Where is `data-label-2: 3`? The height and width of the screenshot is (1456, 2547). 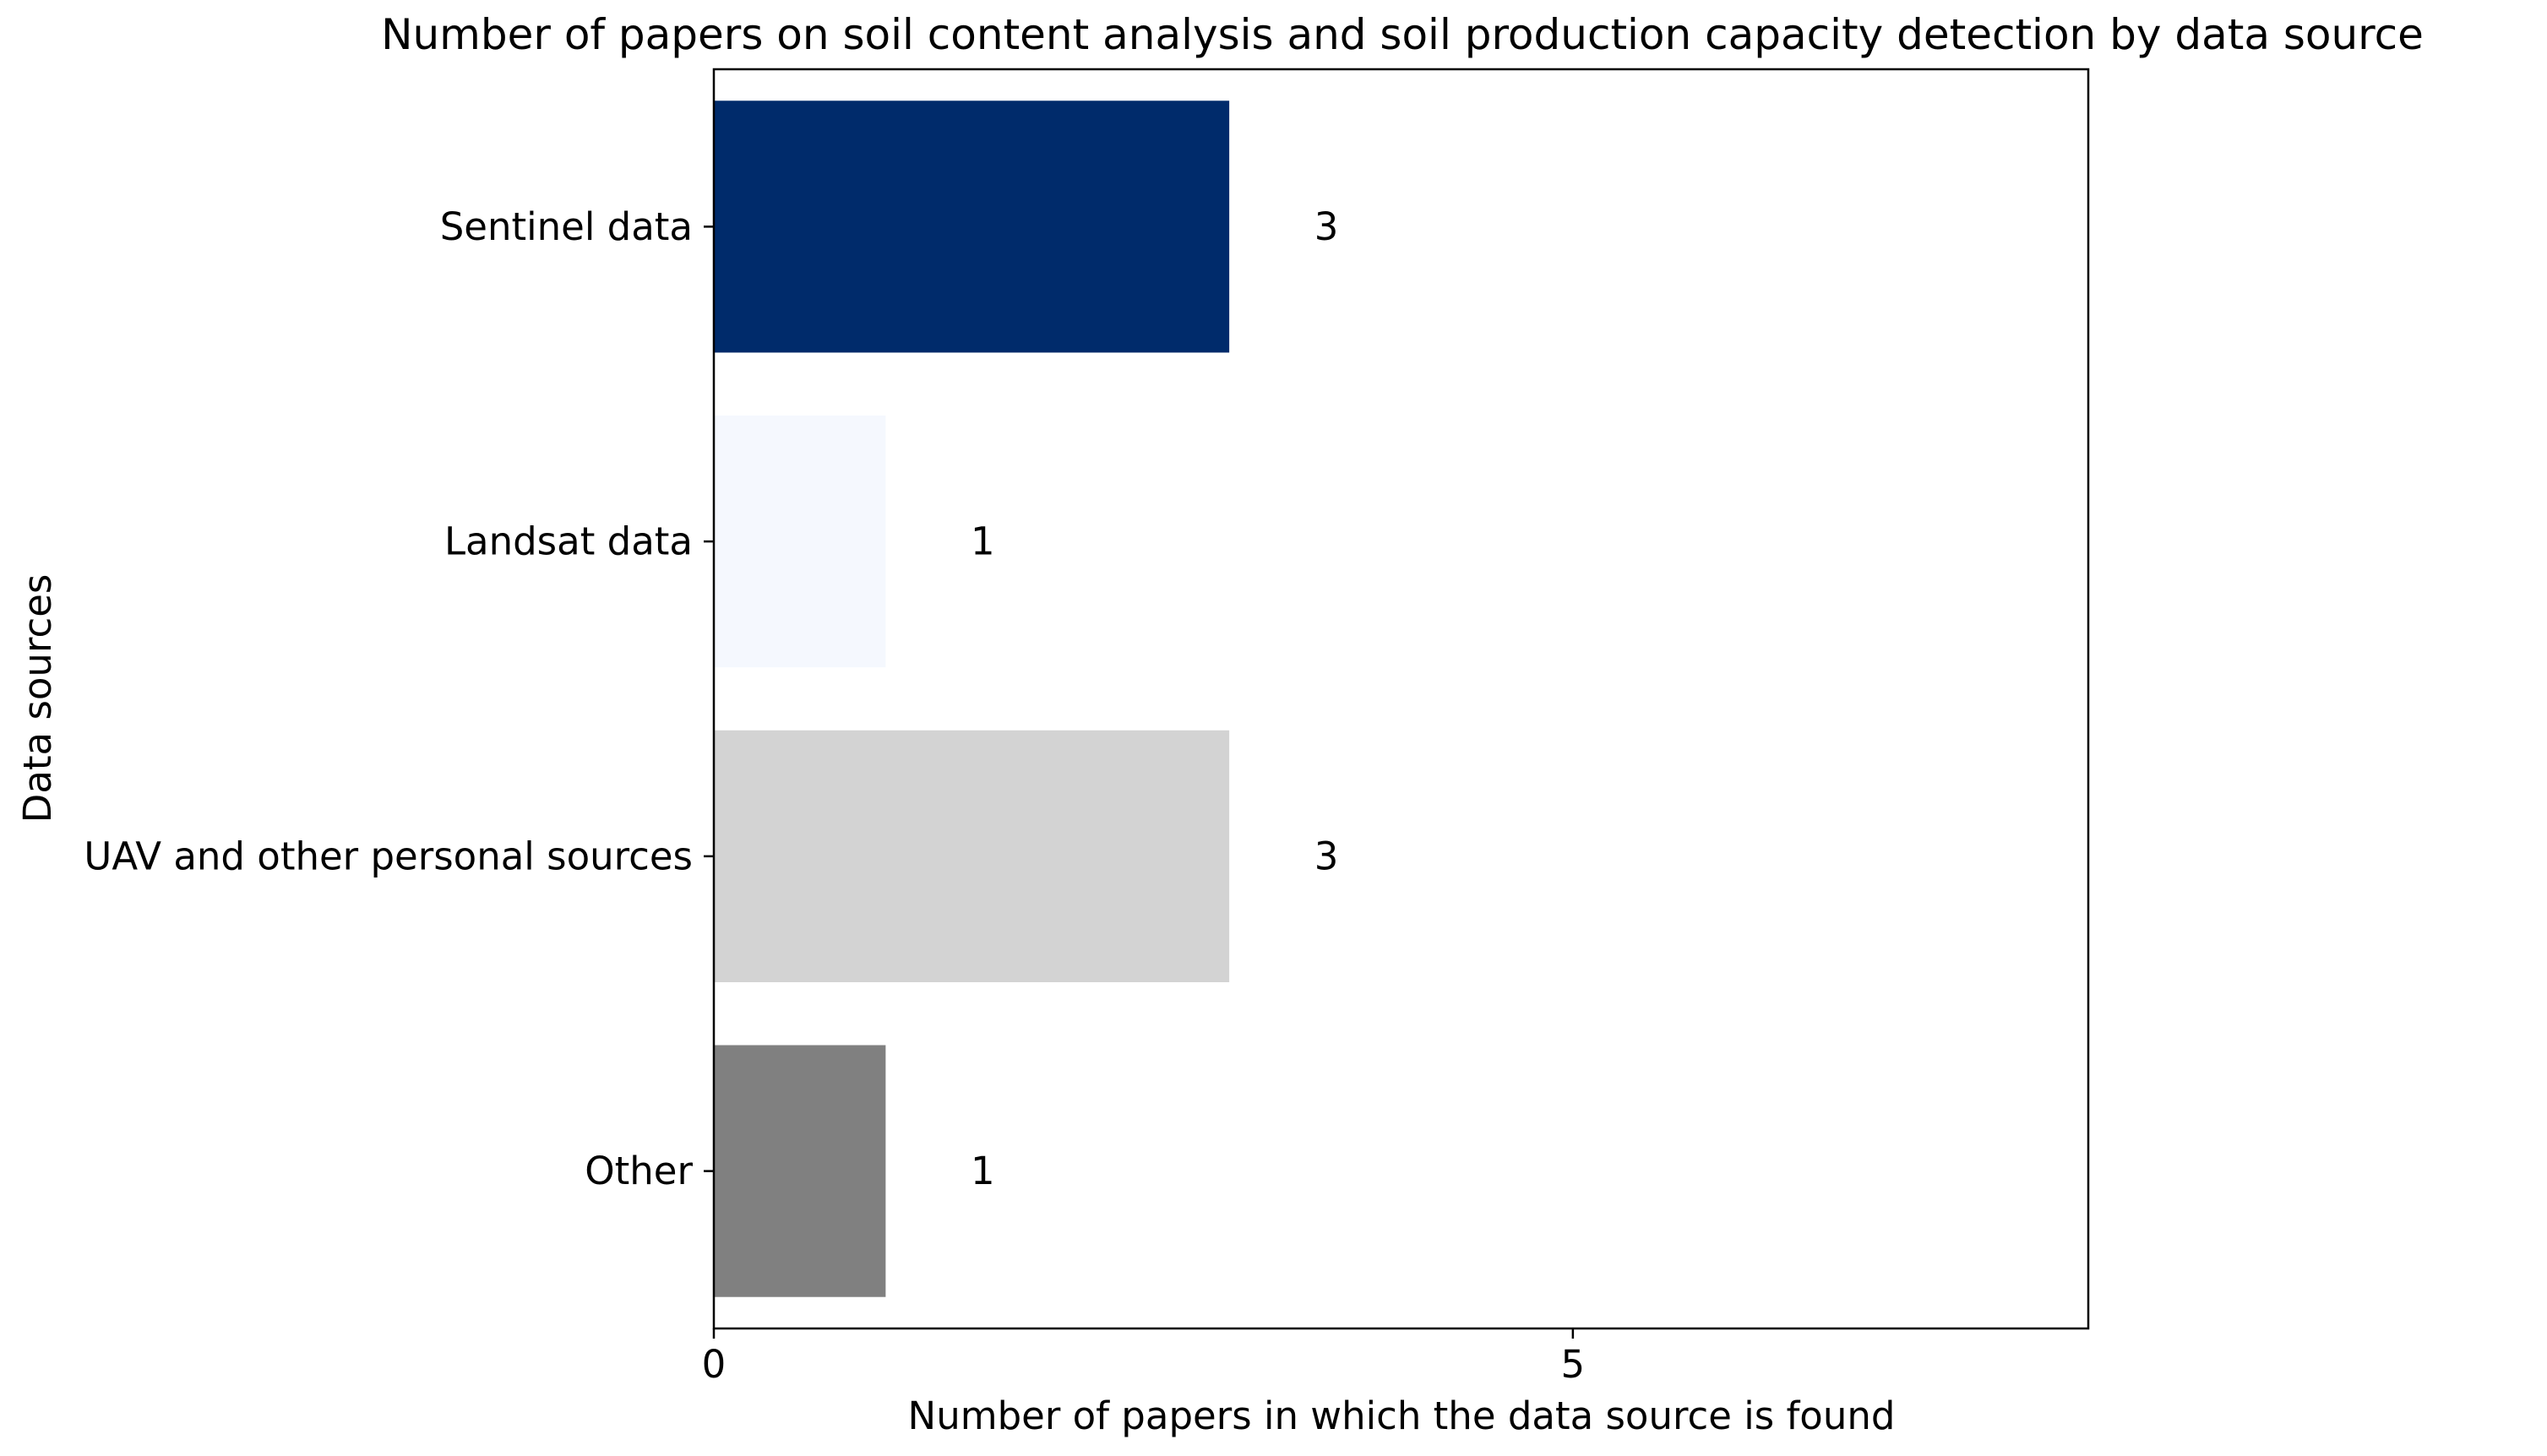
data-label-2: 3 is located at coordinates (1326, 856).